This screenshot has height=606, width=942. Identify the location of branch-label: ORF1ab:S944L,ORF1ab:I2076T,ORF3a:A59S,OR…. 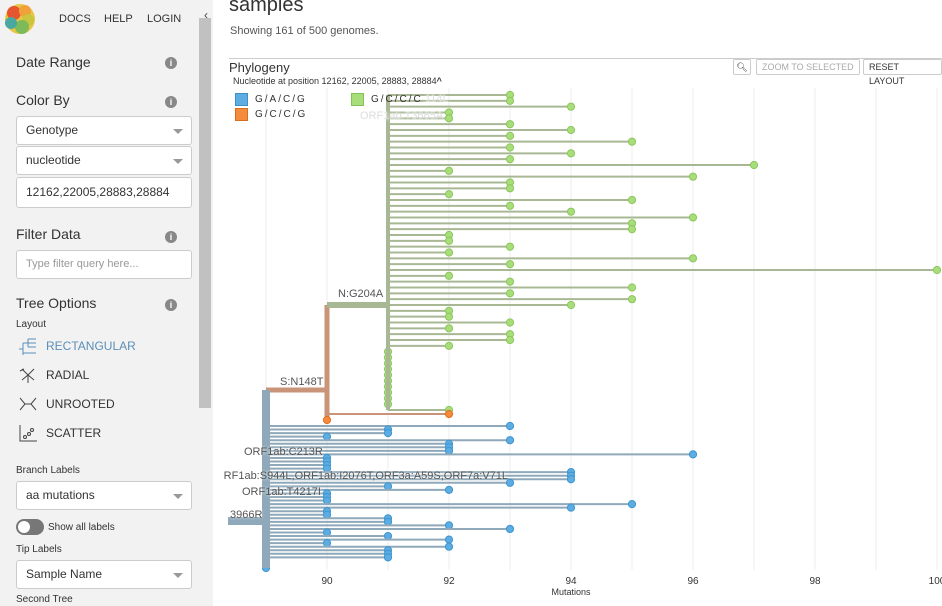
(366, 476).